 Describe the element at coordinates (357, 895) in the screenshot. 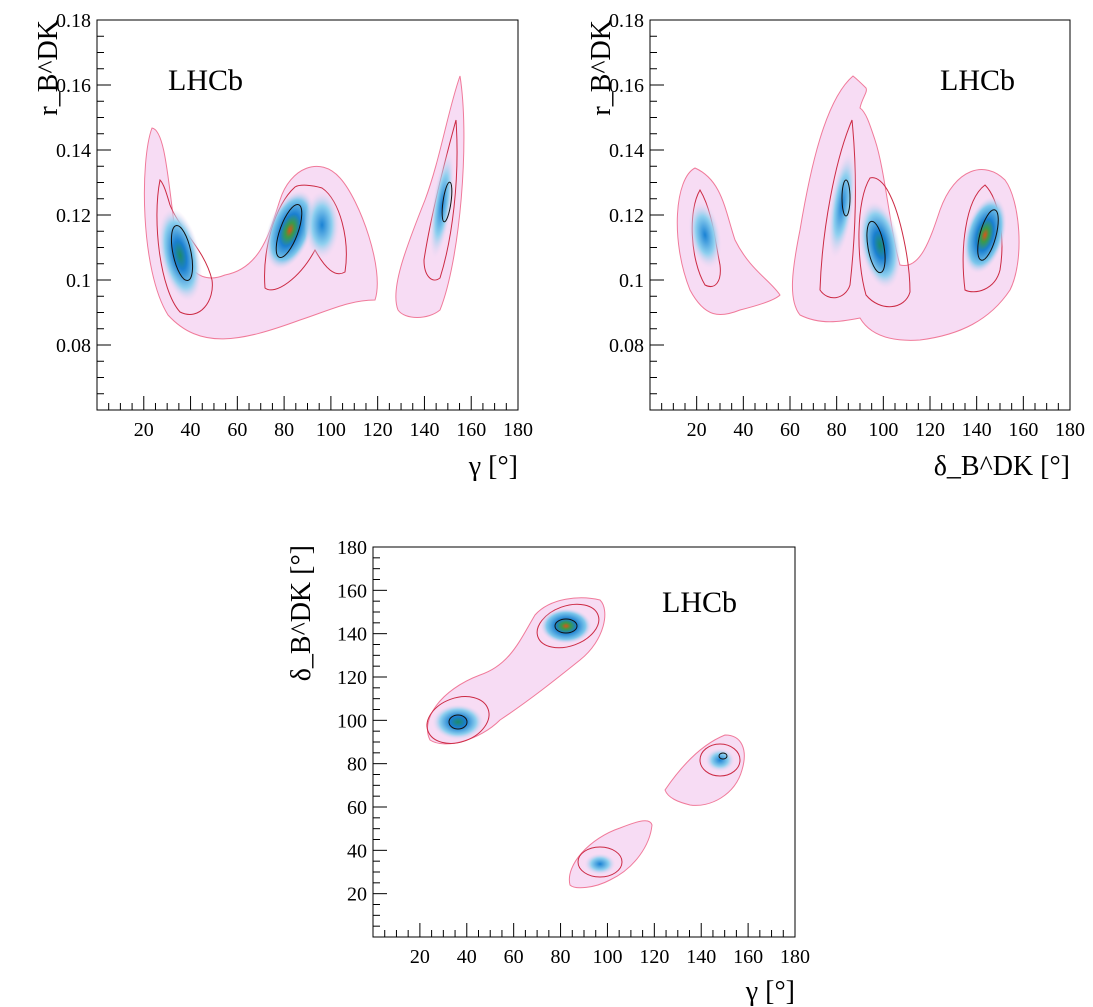

I see `y-tick-label: 20` at that location.